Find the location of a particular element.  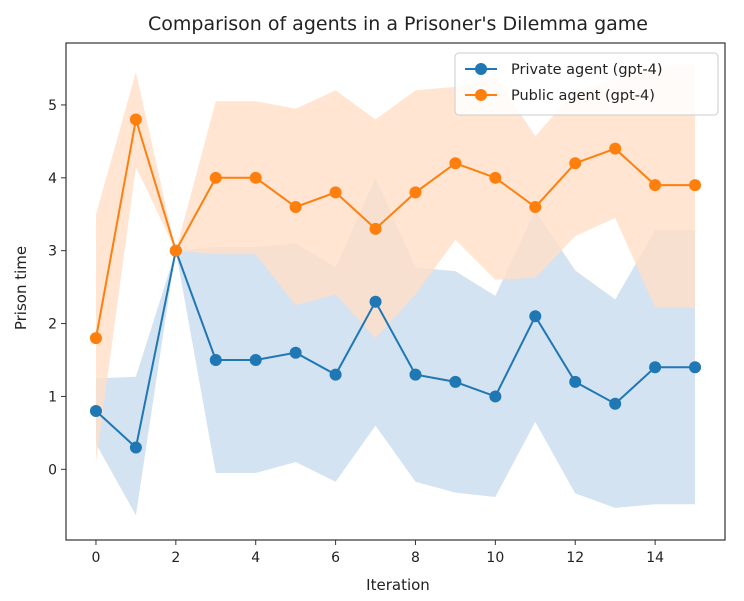

y-tick-label: 4 is located at coordinates (52, 179).